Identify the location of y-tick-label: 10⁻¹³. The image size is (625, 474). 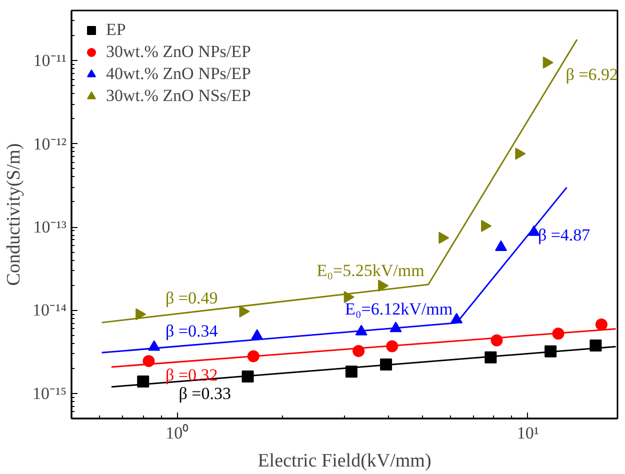
(50, 227).